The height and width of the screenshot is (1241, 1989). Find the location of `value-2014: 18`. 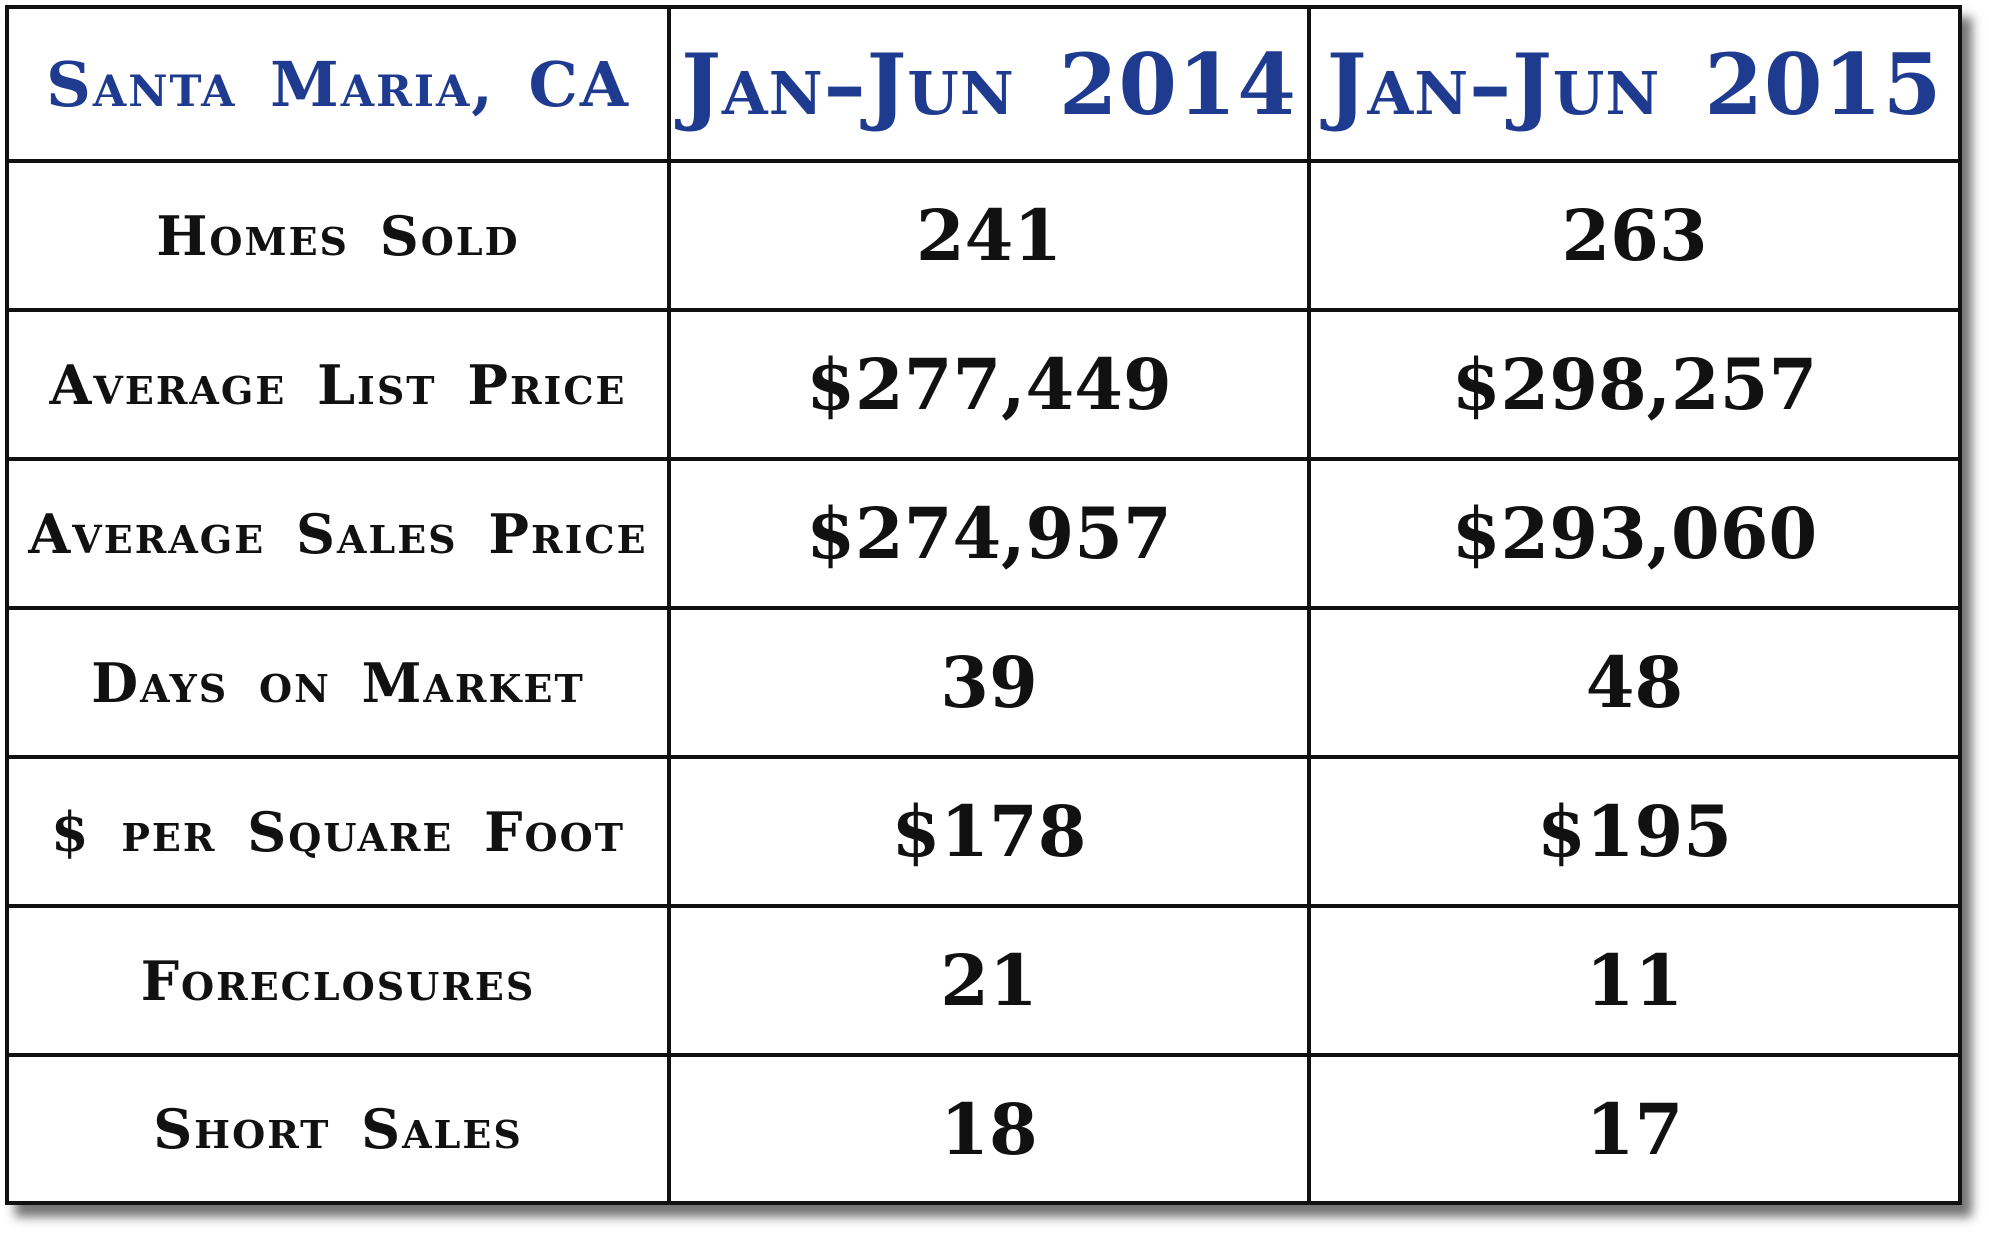

value-2014: 18 is located at coordinates (989, 1129).